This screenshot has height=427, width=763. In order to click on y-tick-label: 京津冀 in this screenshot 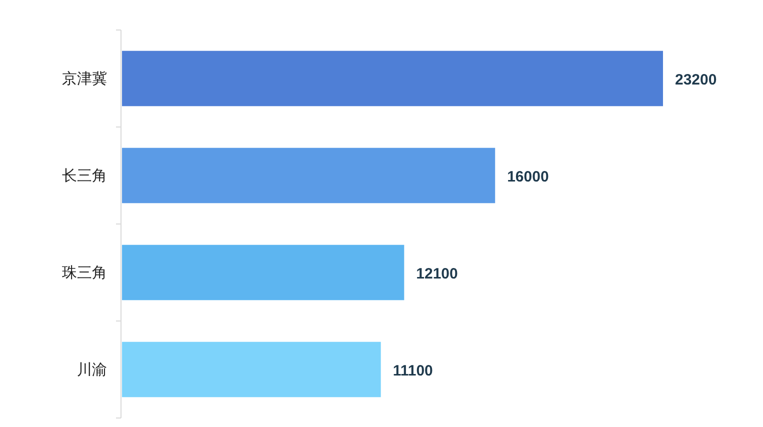, I will do `click(84, 79)`.